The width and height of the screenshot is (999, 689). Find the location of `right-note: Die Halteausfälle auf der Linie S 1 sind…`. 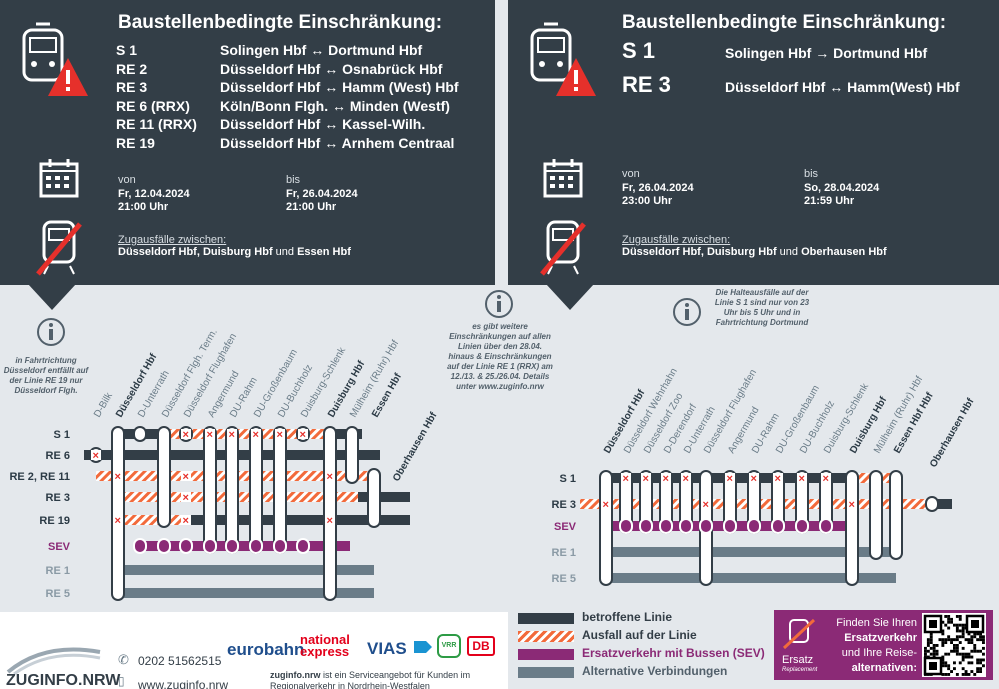

right-note: Die Halteausfälle auf der Linie S 1 sind… is located at coordinates (762, 307).